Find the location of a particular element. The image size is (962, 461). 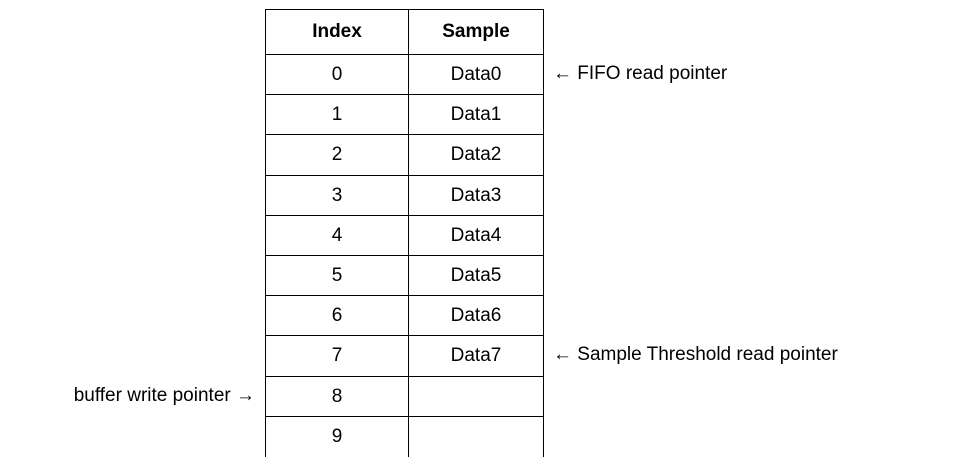

sample-cell: Data4 is located at coordinates (476, 235).